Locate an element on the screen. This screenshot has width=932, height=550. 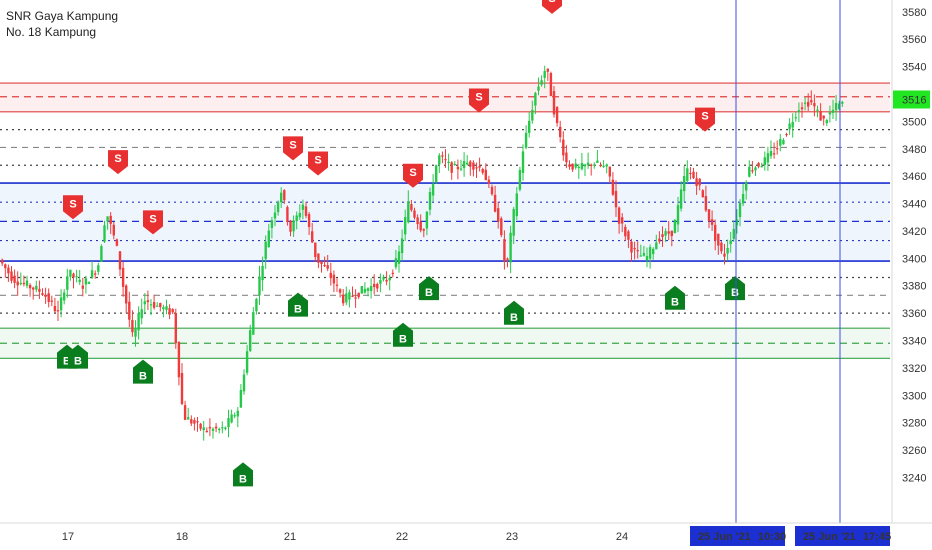
crosshair-date-bg is located at coordinates (737, 536).